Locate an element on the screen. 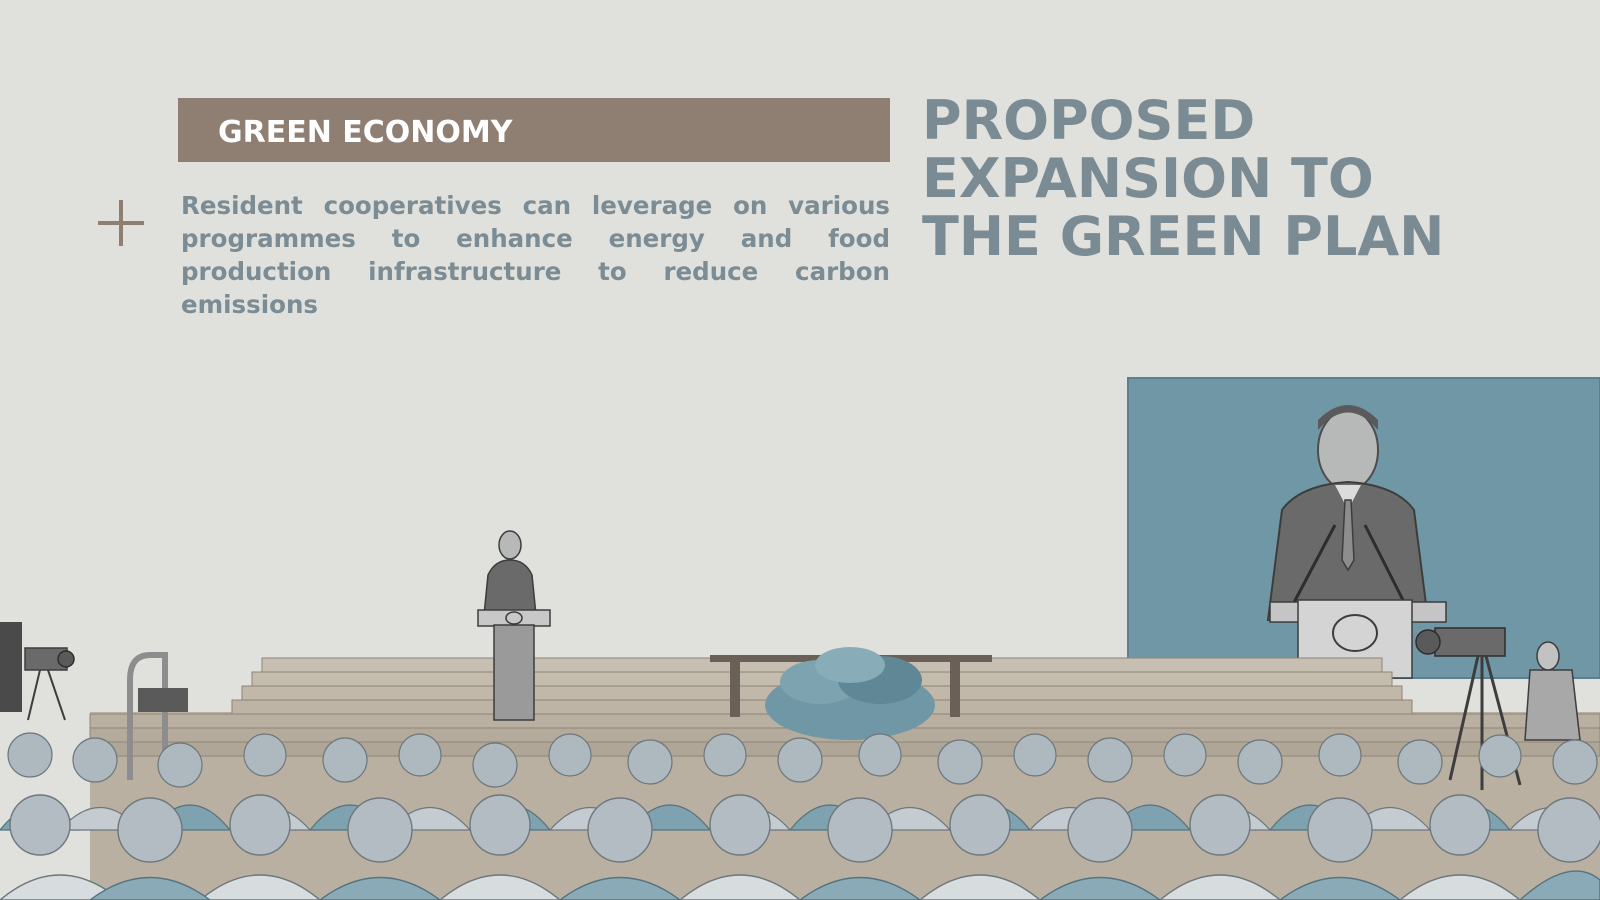  headline: PROPOSED EXPANSION TO THE GREEN PLAN is located at coordinates (1242, 179).